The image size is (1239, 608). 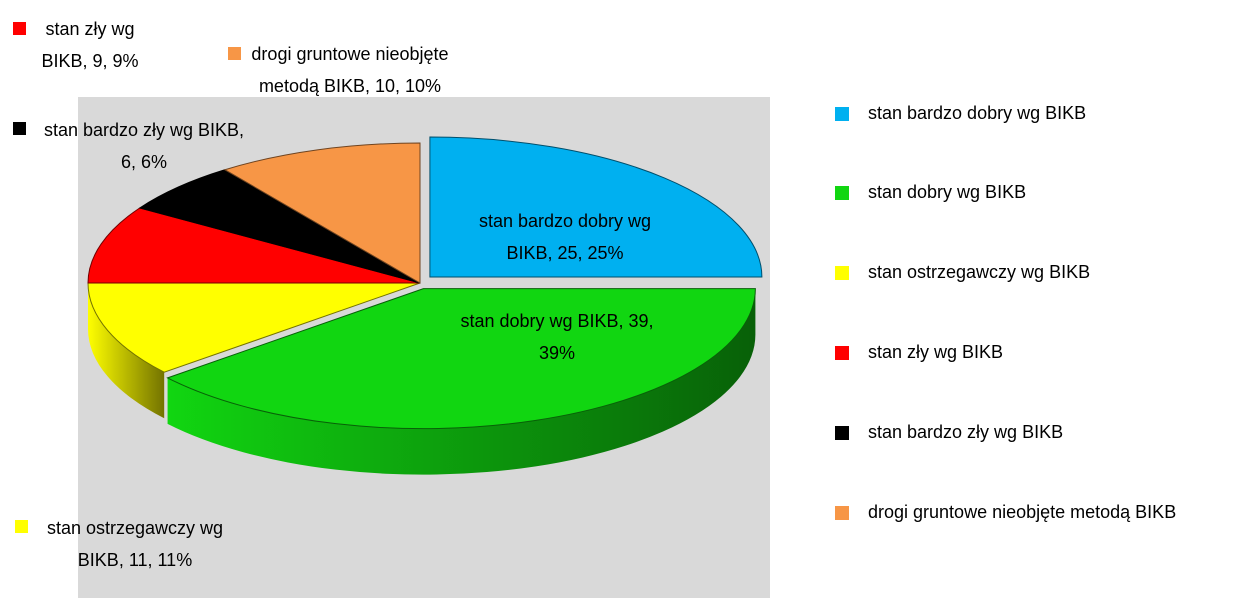 What do you see at coordinates (90, 45) in the screenshot?
I see `data-label: stan zły wg BIKB, 9, 9%` at bounding box center [90, 45].